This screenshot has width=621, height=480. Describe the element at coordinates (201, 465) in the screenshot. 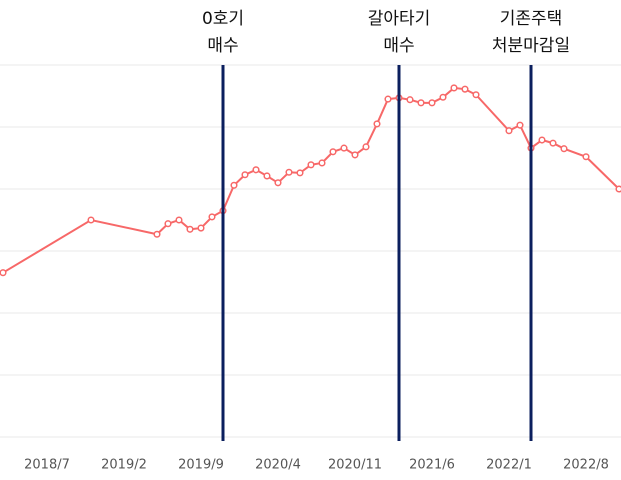

I see `x-tick-label: 2019/9` at that location.